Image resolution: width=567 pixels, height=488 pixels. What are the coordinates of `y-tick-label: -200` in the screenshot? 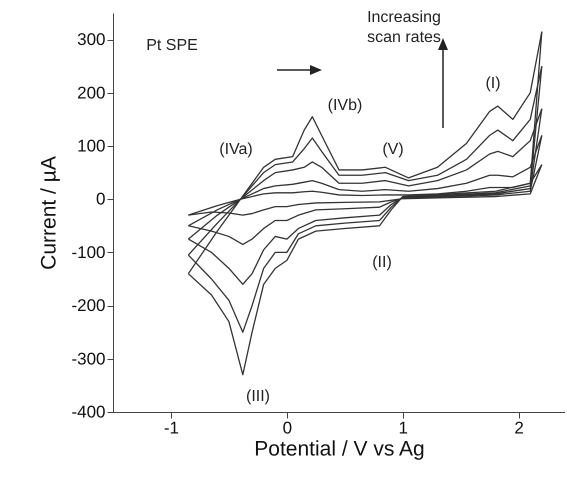 It's located at (88, 306).